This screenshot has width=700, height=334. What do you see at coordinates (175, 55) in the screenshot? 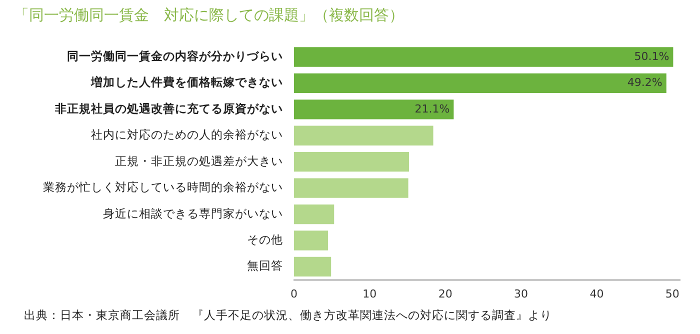
I see `y-tick-label: 同一労働同一賃金の内容が分かりづらい` at bounding box center [175, 55].